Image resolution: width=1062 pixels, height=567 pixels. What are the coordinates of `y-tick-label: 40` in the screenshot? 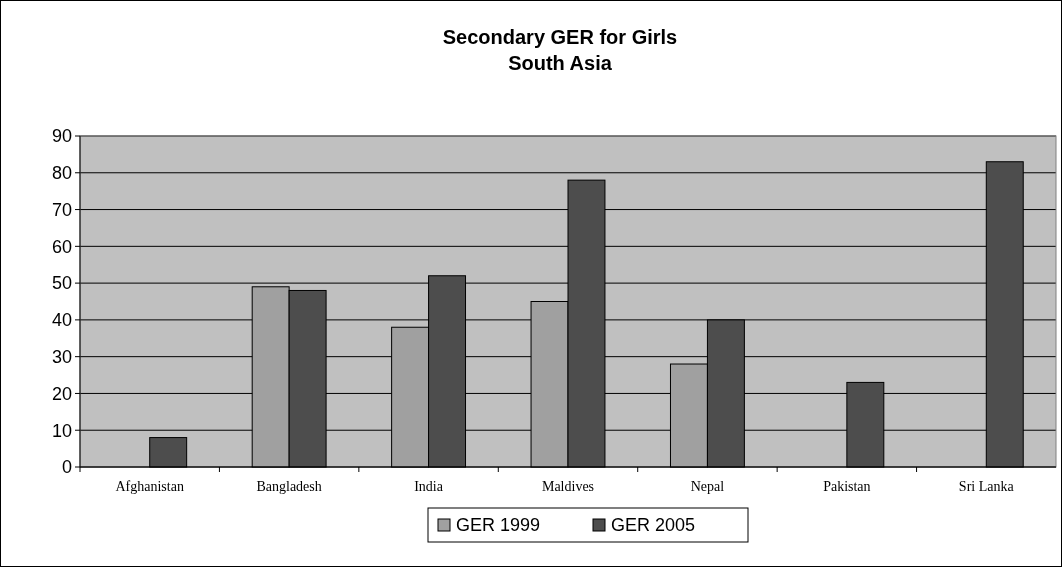 It's located at (61, 320).